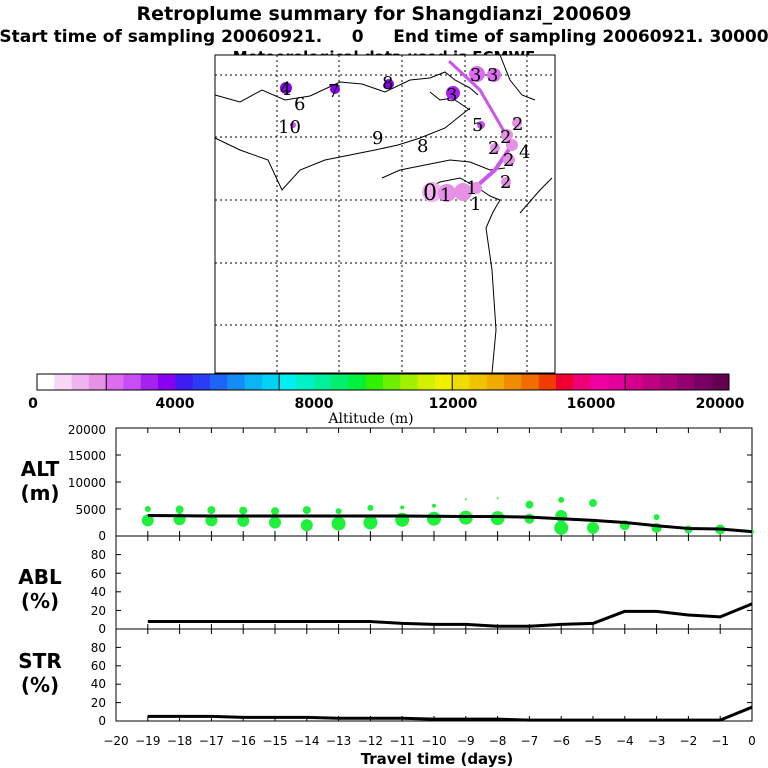 Image resolution: width=768 pixels, height=768 pixels. I want to click on x-tick-label: −16, so click(243, 741).